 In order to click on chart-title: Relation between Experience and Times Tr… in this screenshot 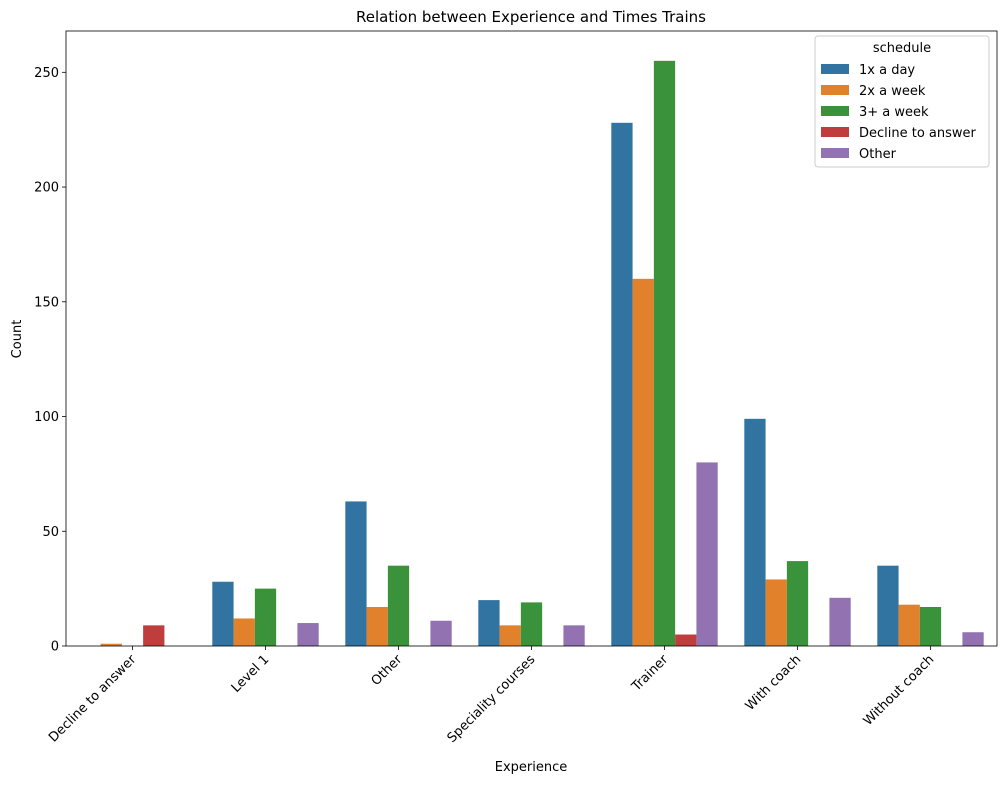, I will do `click(531, 17)`.